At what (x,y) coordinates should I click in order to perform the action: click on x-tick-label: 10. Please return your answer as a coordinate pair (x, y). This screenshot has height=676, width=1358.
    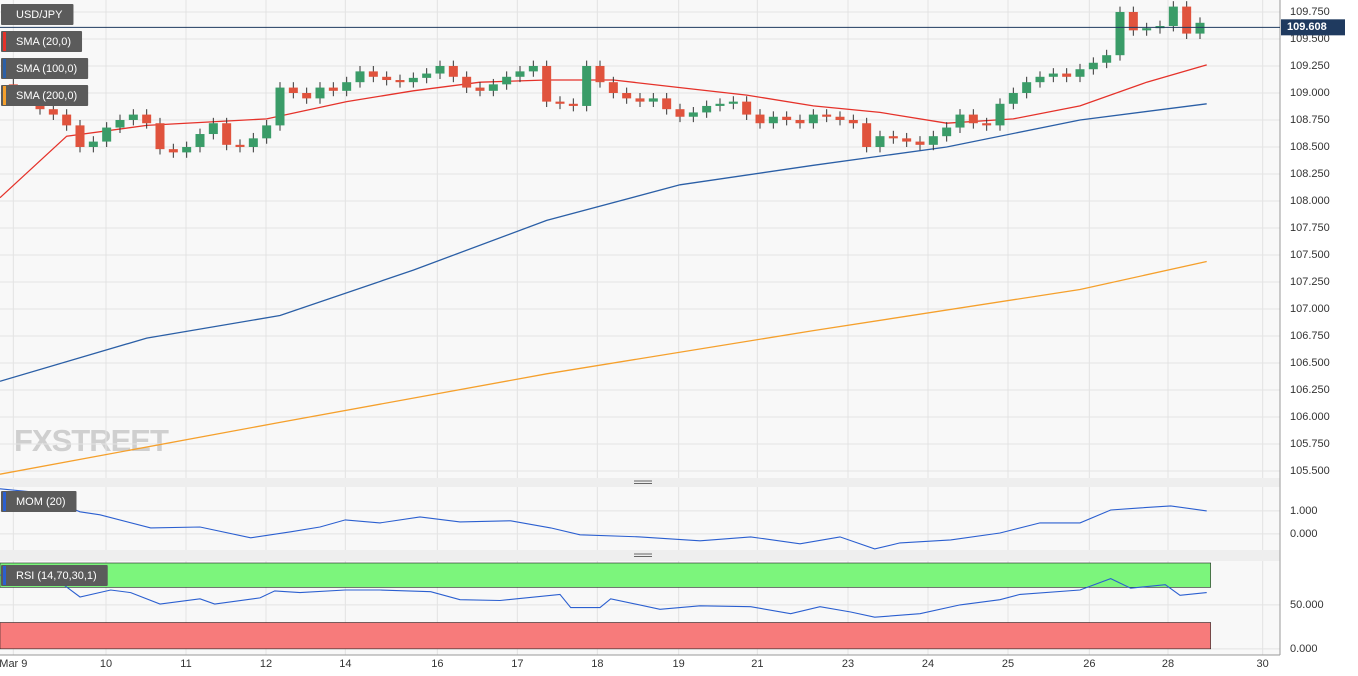
    Looking at the image, I should click on (106, 664).